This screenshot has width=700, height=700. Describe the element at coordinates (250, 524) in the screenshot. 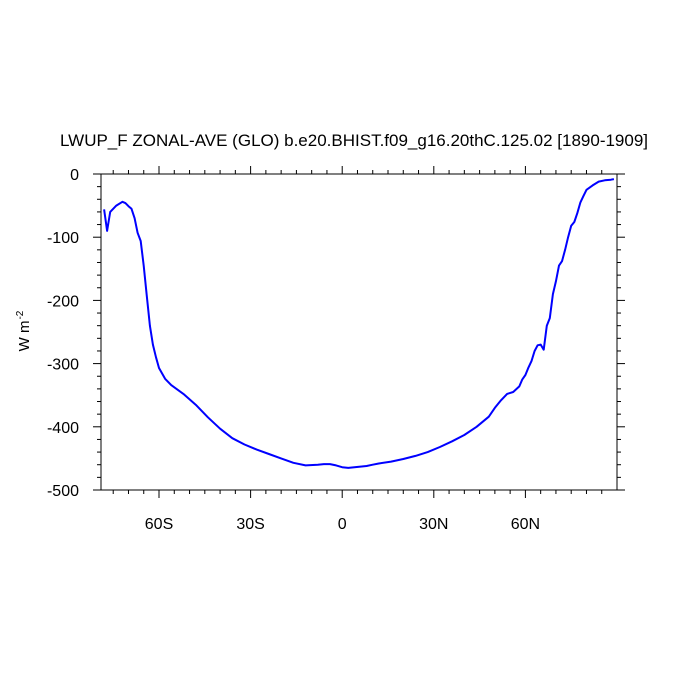

I see `x-tick-label: 30S` at that location.